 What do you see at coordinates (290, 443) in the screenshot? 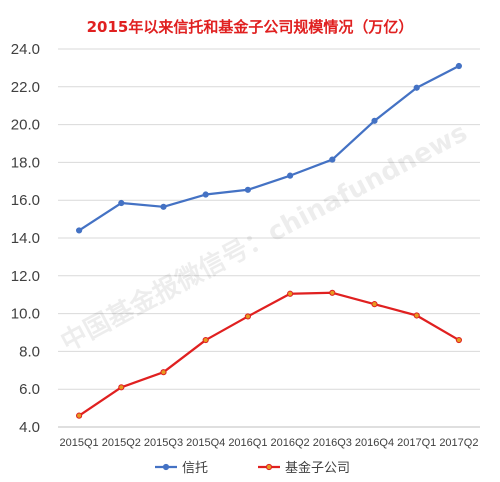
I see `x-tick-label: 2016Q2` at bounding box center [290, 443].